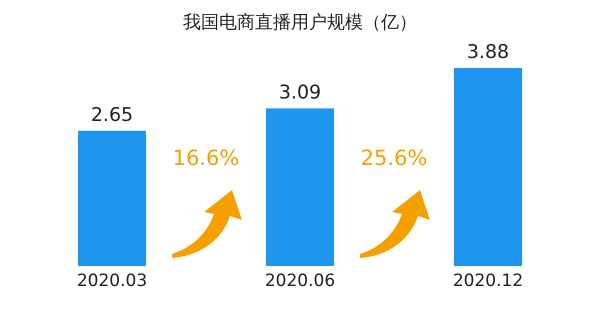 The height and width of the screenshot is (334, 600). Describe the element at coordinates (112, 281) in the screenshot. I see `x-tick-label: 2020.03` at that location.